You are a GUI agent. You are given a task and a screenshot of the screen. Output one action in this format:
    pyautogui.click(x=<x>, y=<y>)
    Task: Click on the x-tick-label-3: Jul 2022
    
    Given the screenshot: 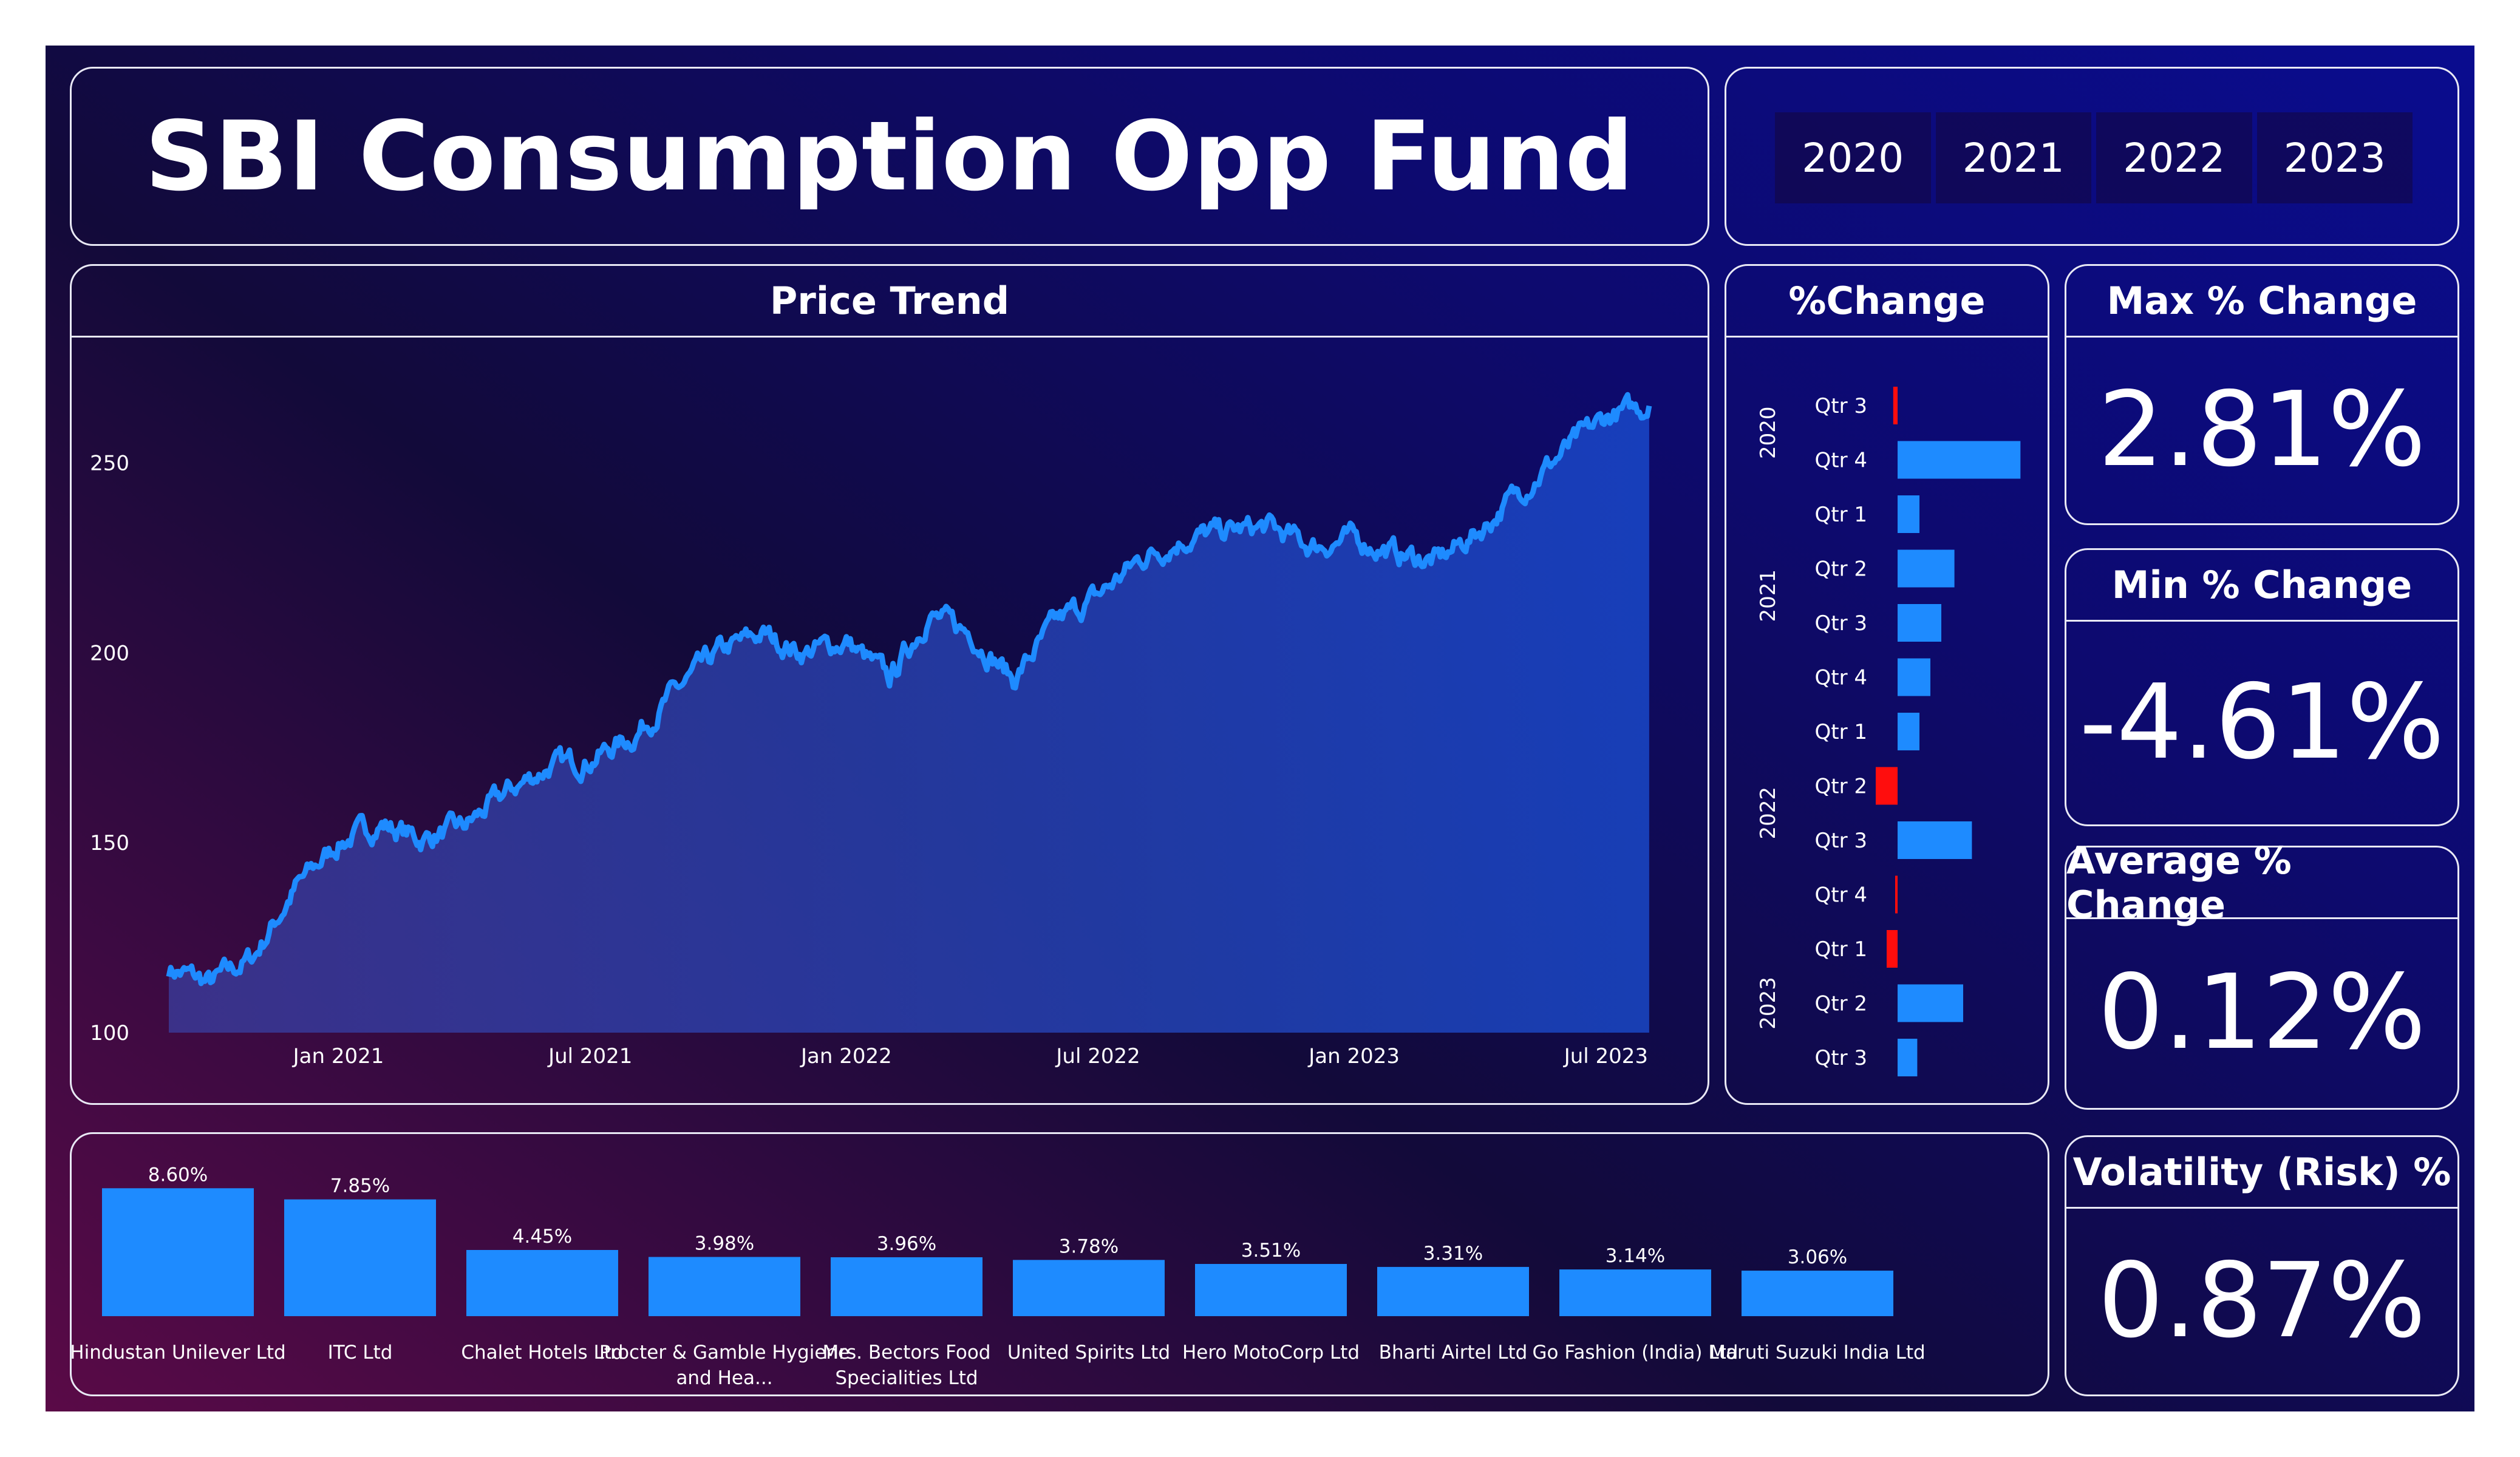 What is the action you would take?
    pyautogui.click(x=1097, y=1056)
    